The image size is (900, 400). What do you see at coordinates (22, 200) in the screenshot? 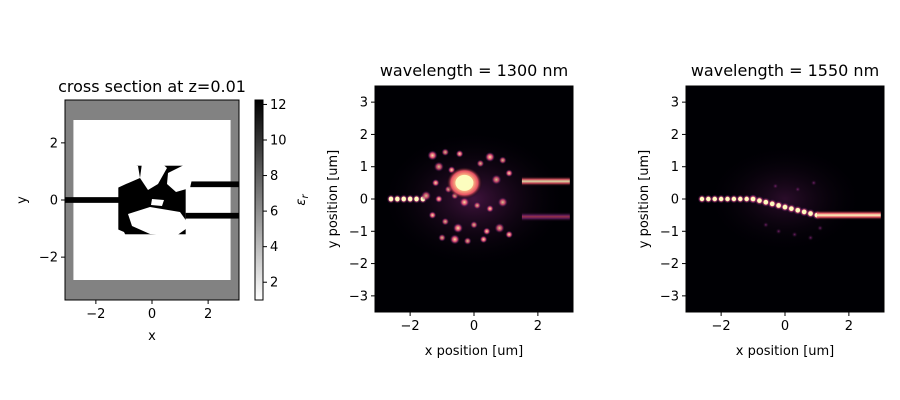
I see `y-axis-label: y` at bounding box center [22, 200].